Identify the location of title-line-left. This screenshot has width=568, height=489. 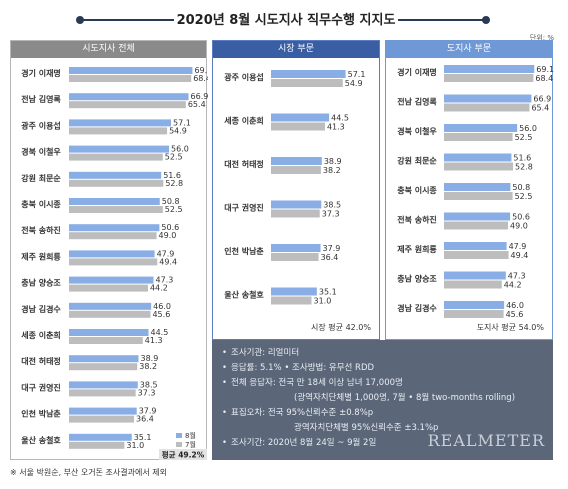
(128, 20).